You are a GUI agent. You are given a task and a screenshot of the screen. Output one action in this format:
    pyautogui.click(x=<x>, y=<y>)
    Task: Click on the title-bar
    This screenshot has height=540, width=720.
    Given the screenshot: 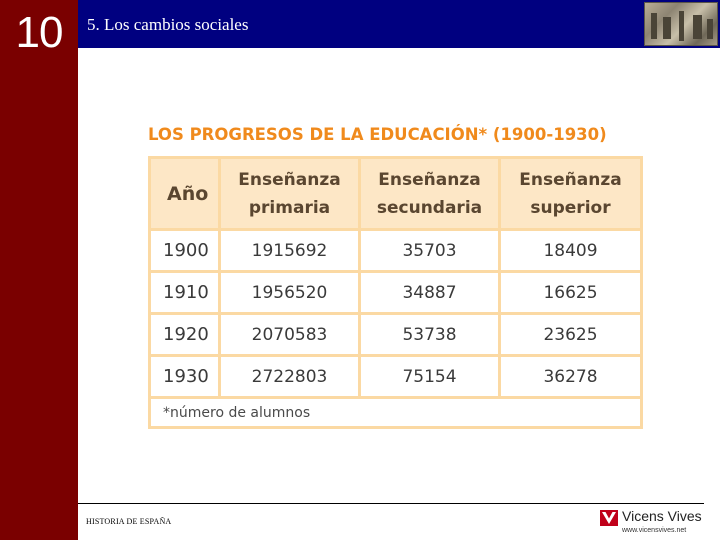 What is the action you would take?
    pyautogui.click(x=399, y=24)
    